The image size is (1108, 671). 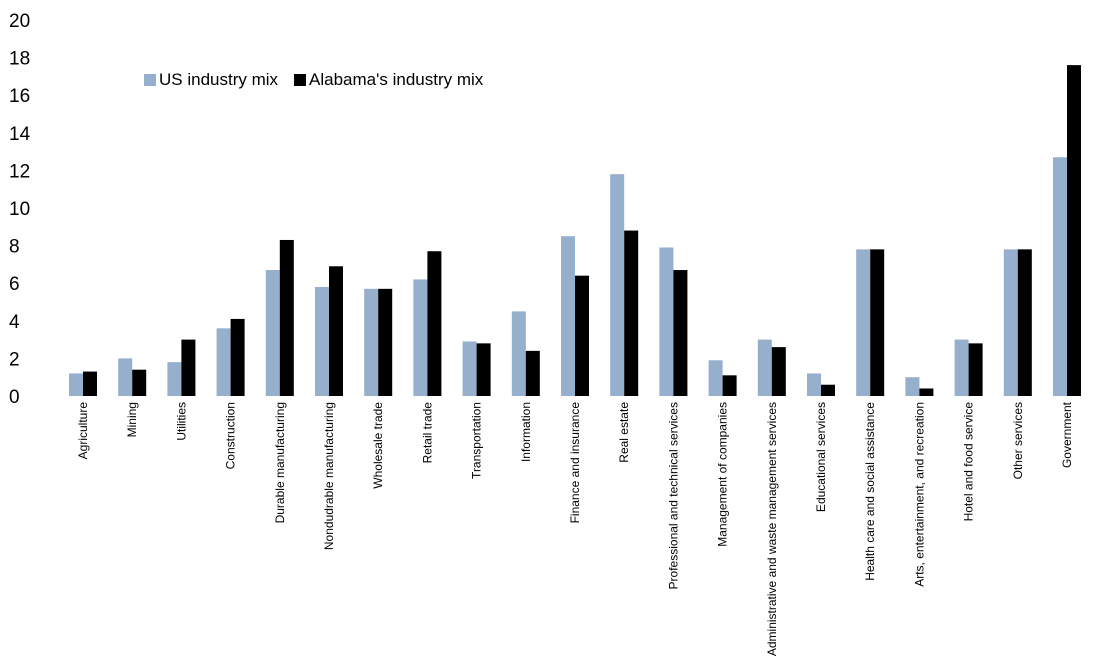 I want to click on legend-label-alabama: Alabama's industry mix, so click(x=396, y=79).